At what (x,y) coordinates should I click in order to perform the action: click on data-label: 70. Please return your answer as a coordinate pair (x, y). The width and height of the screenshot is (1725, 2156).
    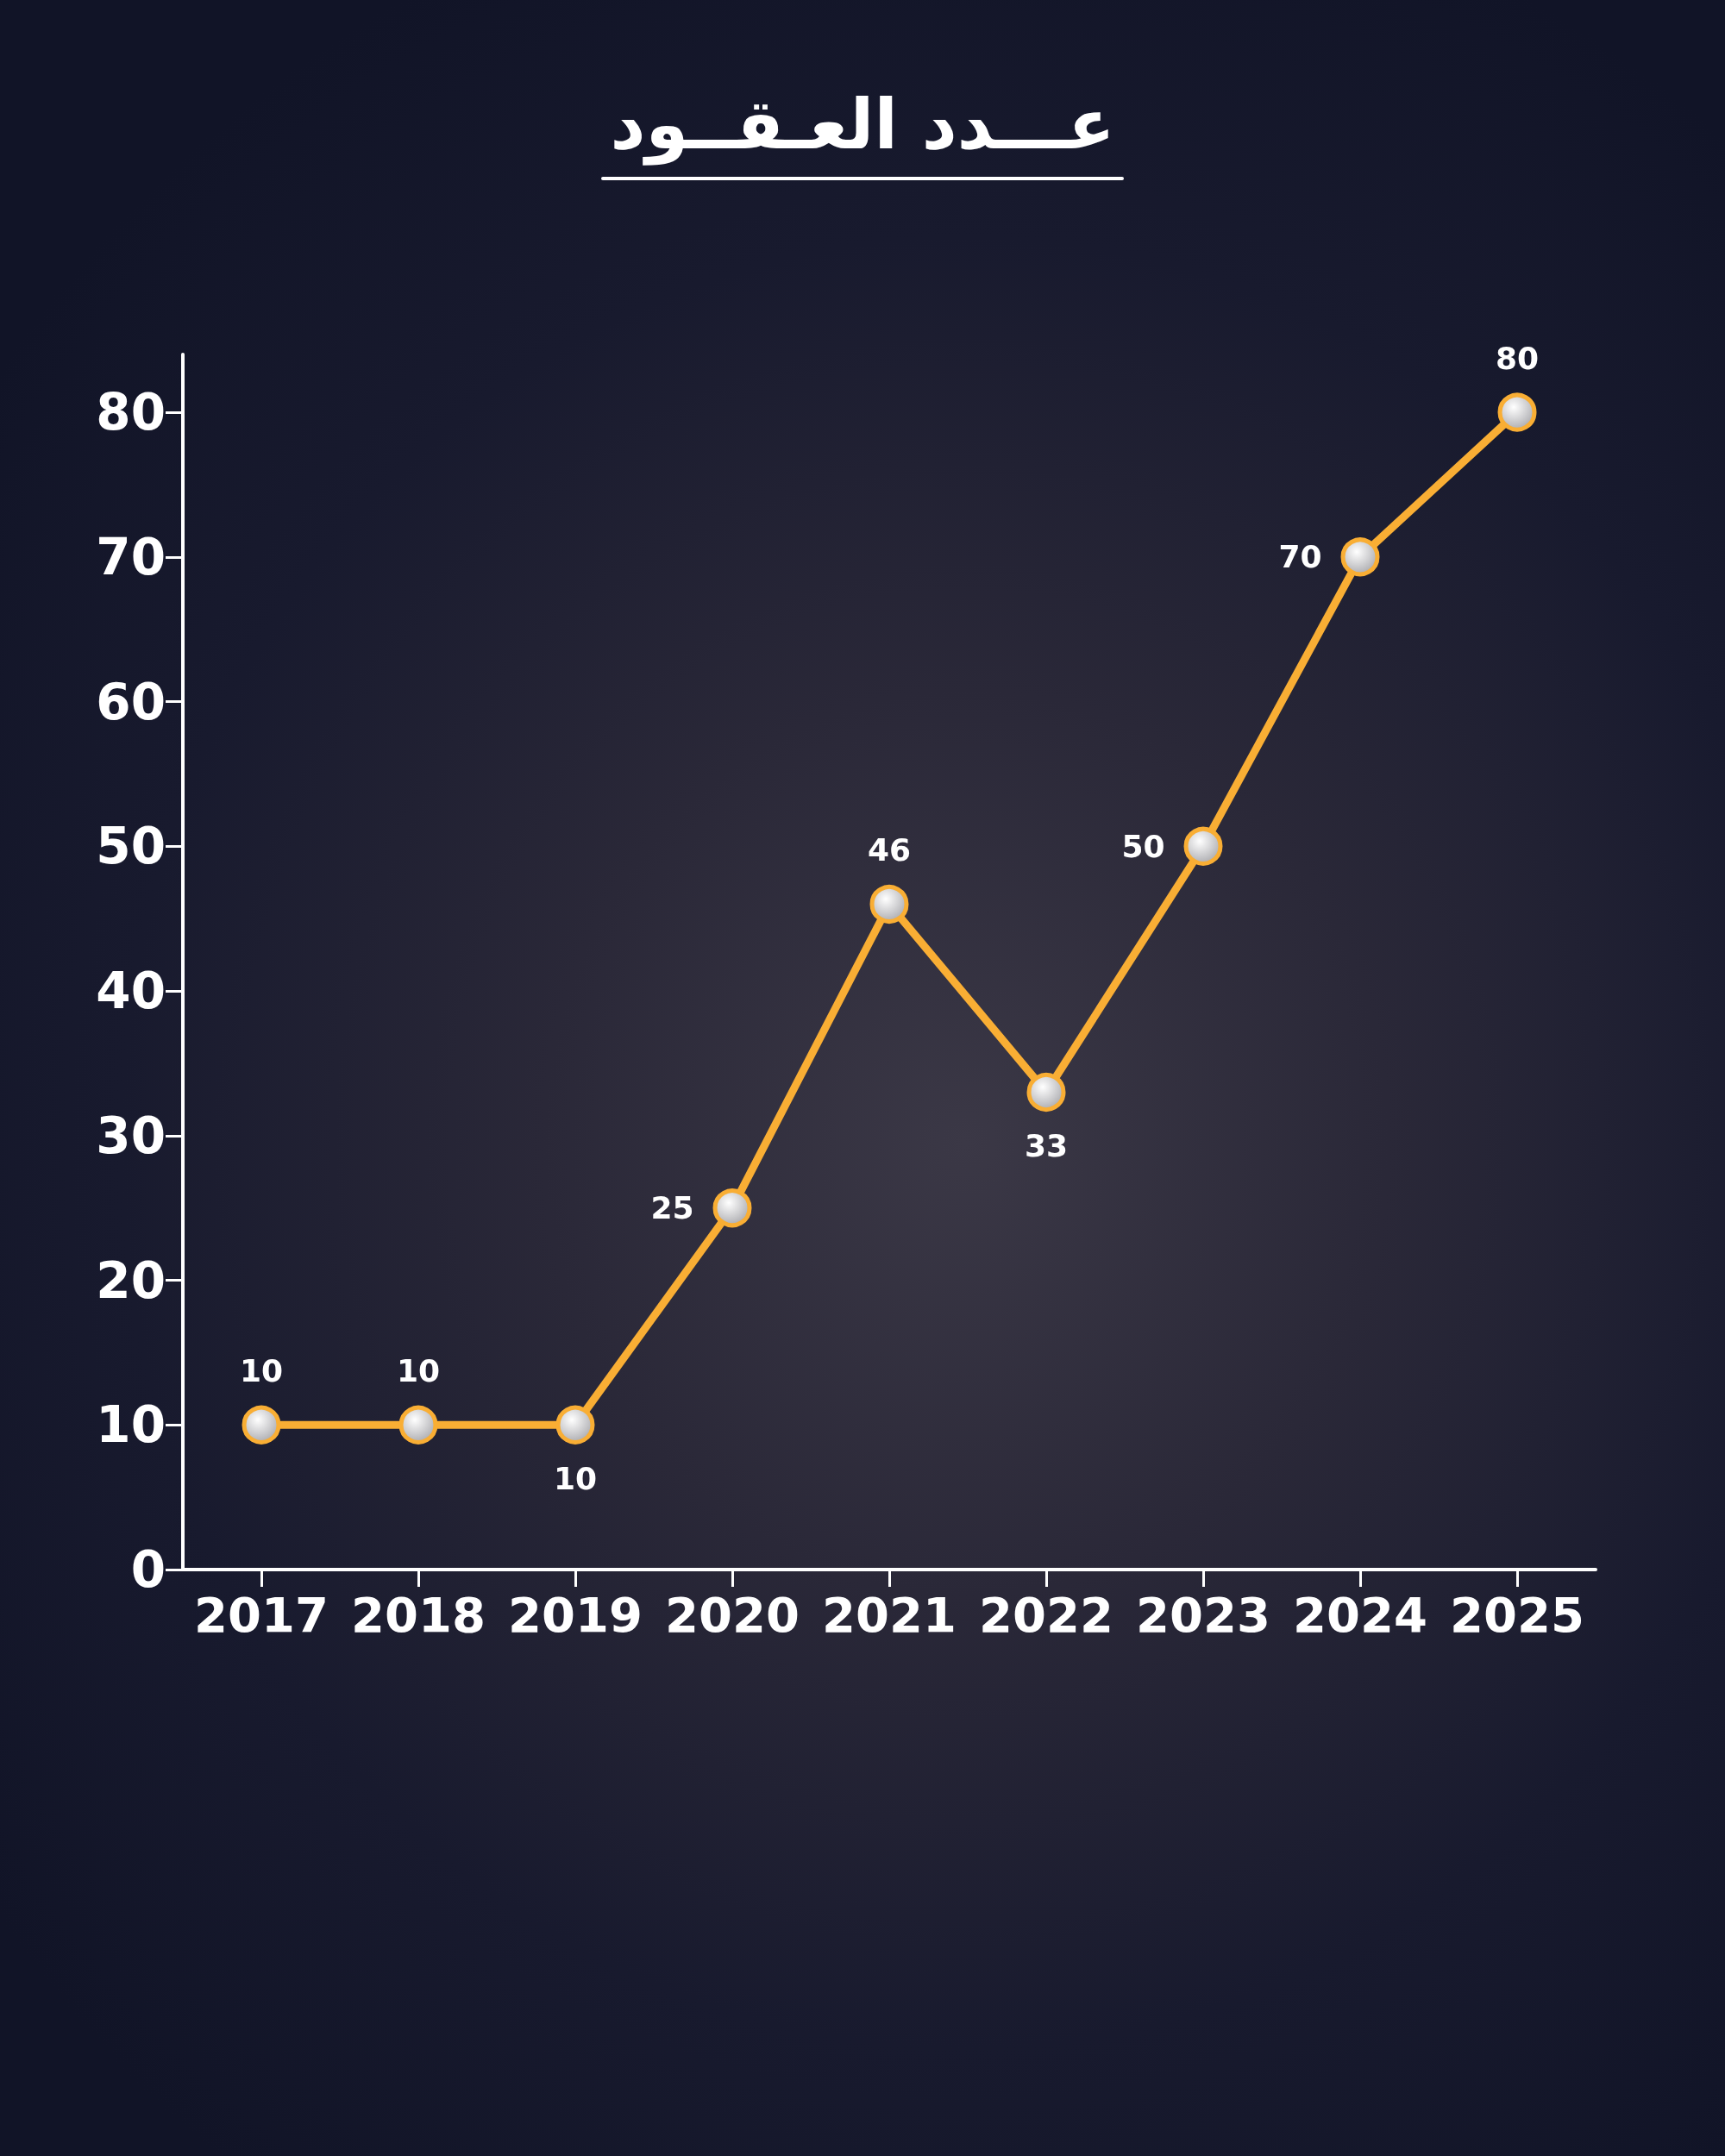
    Looking at the image, I should click on (1300, 557).